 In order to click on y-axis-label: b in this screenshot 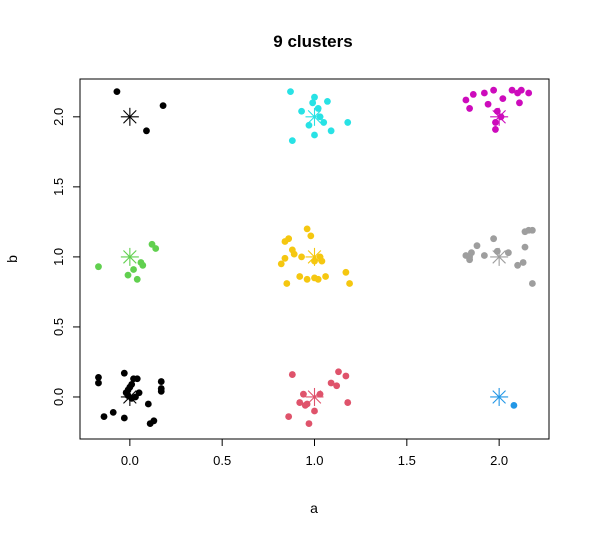, I will do `click(12, 259)`.